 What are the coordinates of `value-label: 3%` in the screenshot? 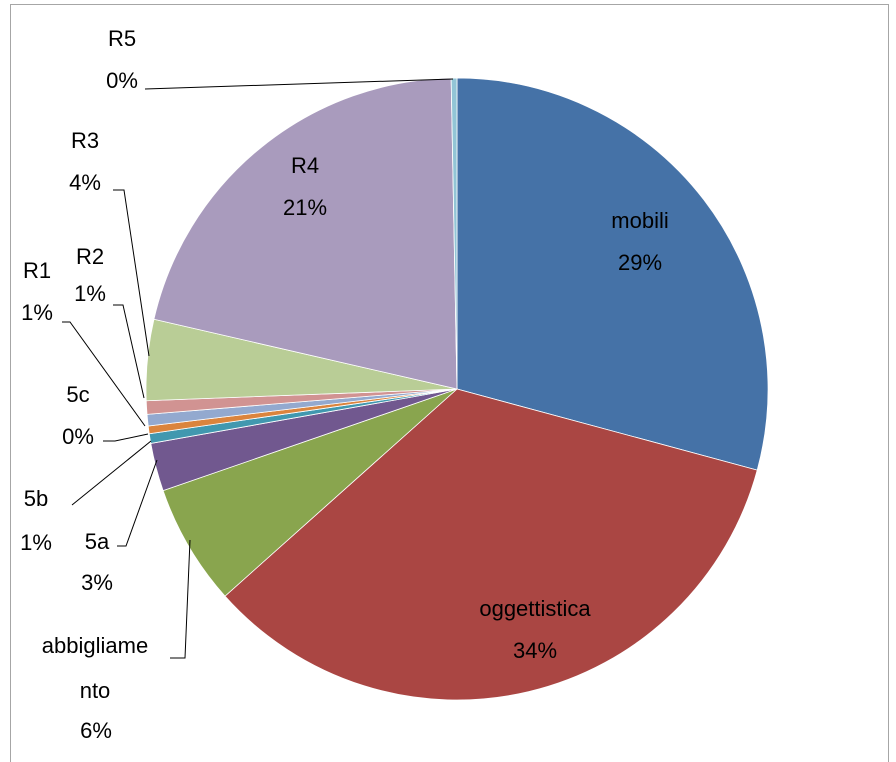 It's located at (97, 582).